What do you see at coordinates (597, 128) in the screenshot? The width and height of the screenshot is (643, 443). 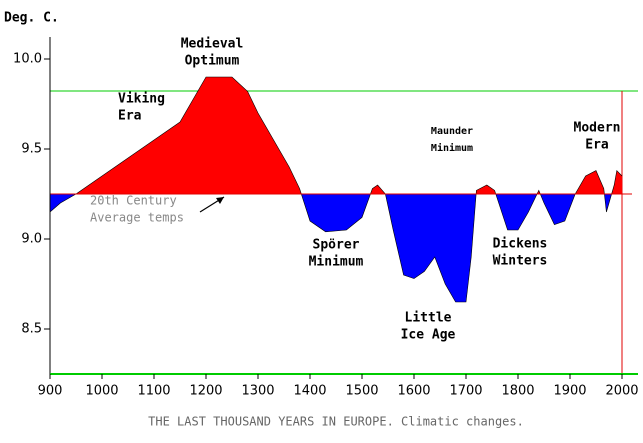 I see `annotation: Modern` at bounding box center [597, 128].